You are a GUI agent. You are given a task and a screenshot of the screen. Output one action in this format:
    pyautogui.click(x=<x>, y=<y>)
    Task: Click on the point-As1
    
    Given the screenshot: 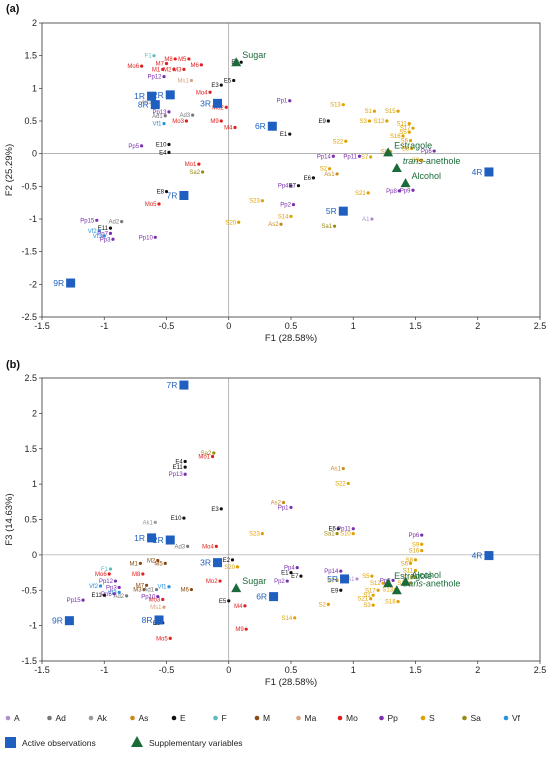 What is the action you would take?
    pyautogui.click(x=343, y=468)
    